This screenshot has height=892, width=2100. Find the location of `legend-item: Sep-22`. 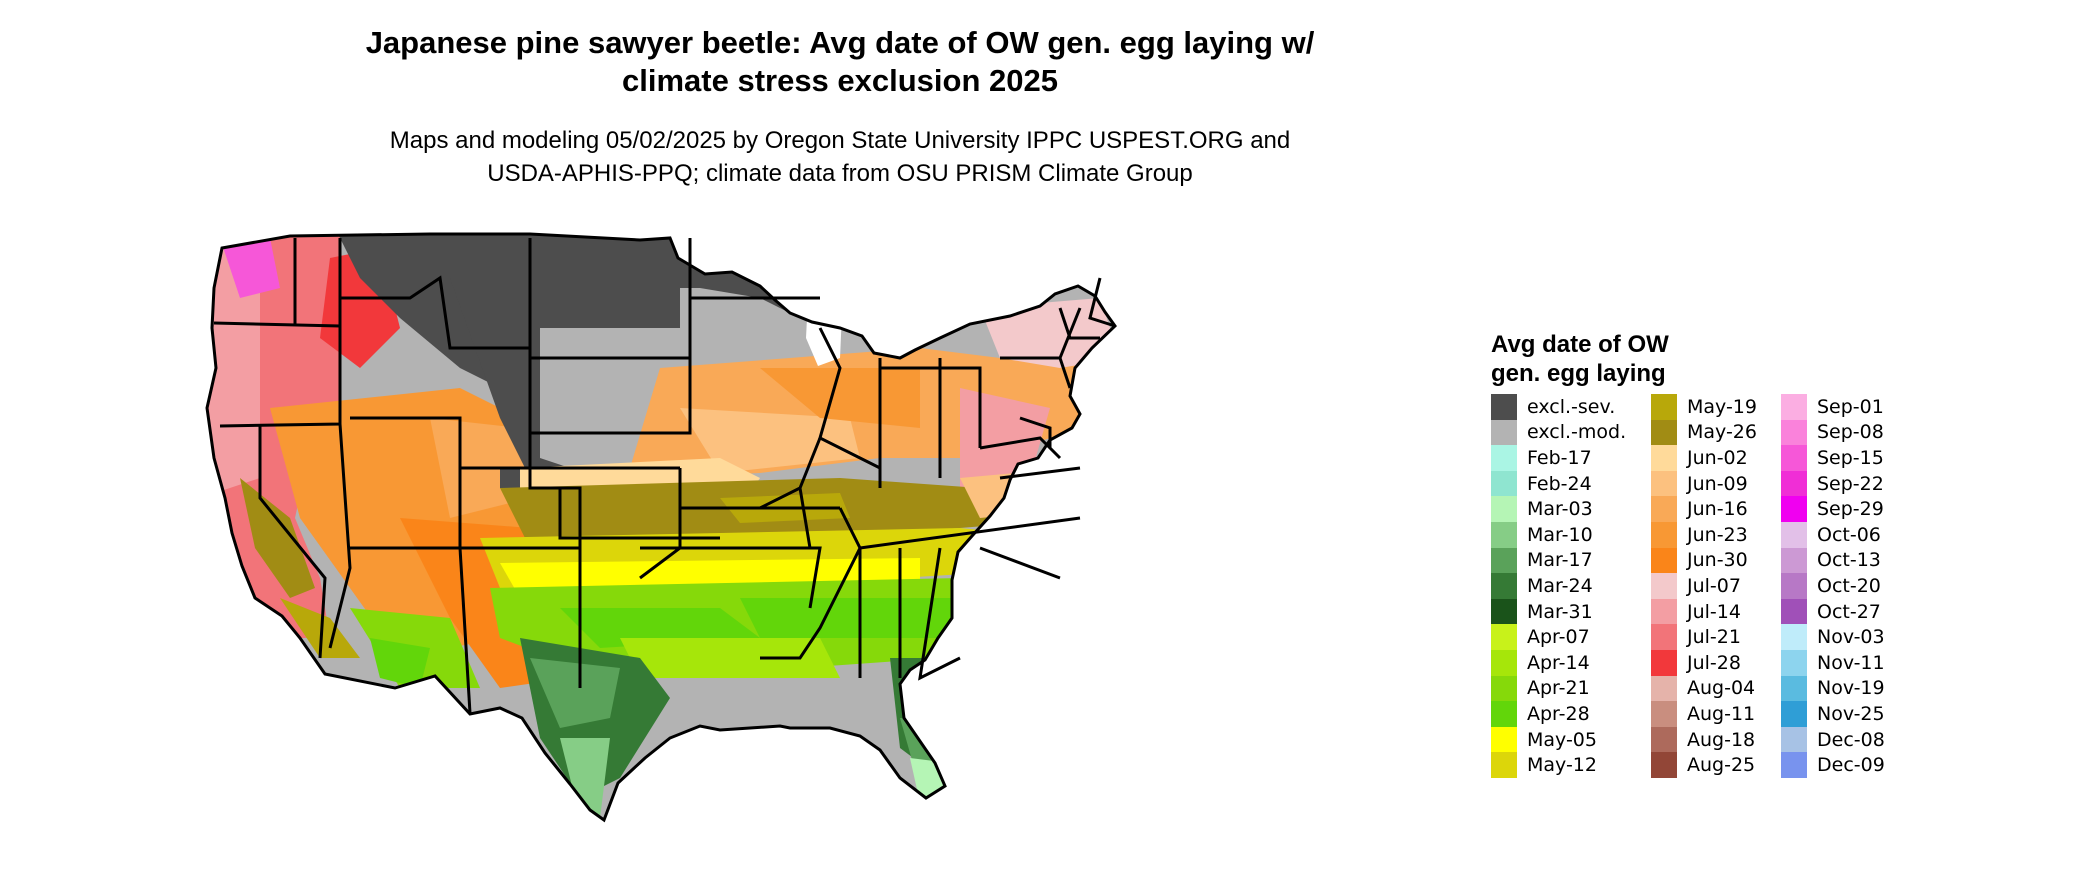

legend-item: Sep-22 is located at coordinates (1833, 483).